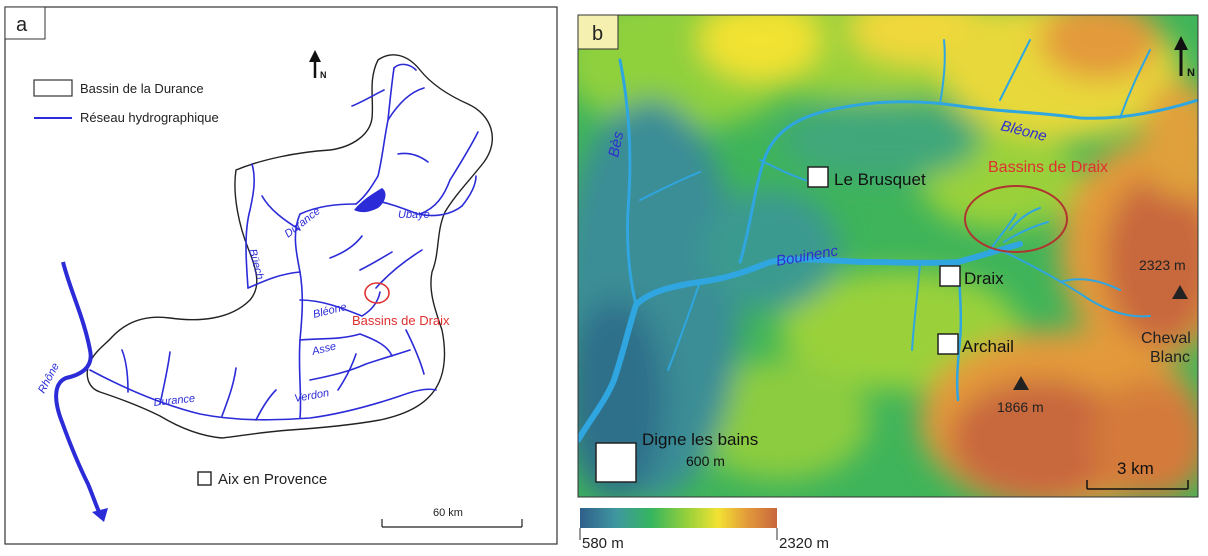 Image resolution: width=1208 pixels, height=556 pixels. I want to click on panel-a-label-box, so click(25, 23).